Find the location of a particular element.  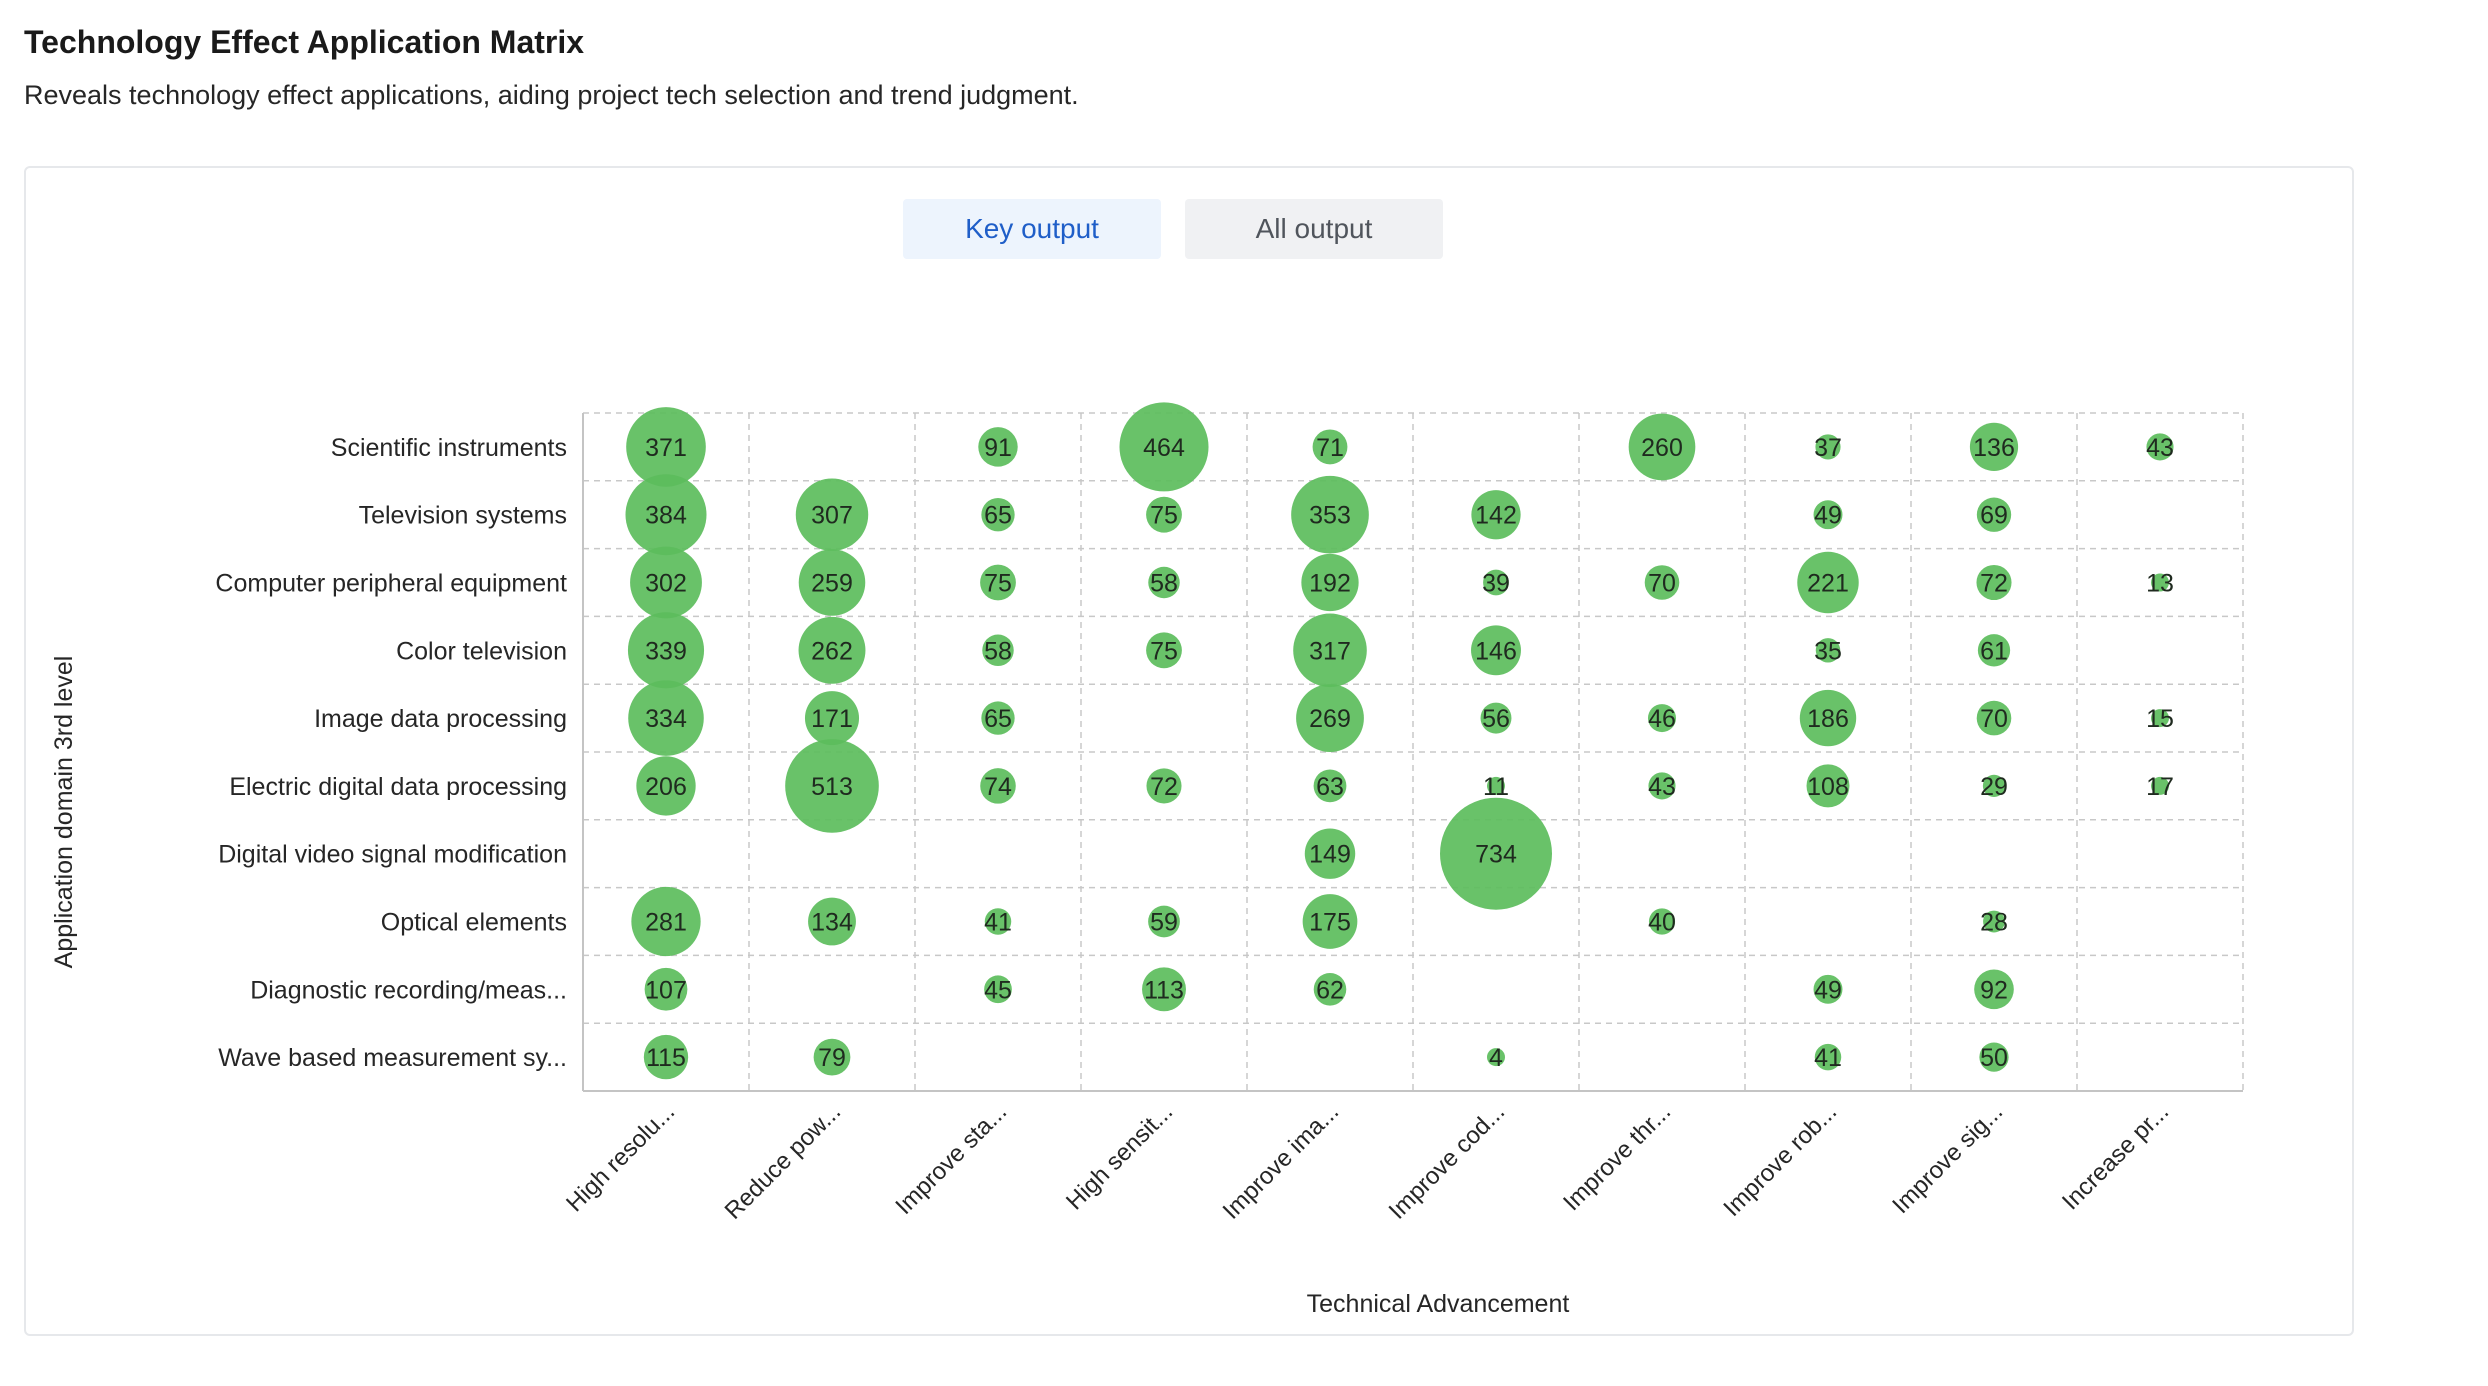

bubble-value-label: 28 is located at coordinates (1994, 923).